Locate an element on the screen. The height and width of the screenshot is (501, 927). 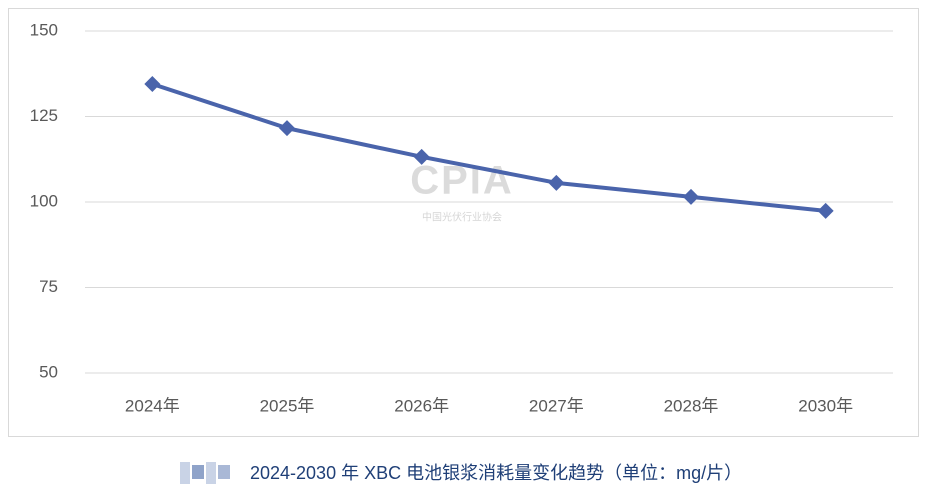
watermark: CPIA 中国光伏行业协会 is located at coordinates (461, 191).